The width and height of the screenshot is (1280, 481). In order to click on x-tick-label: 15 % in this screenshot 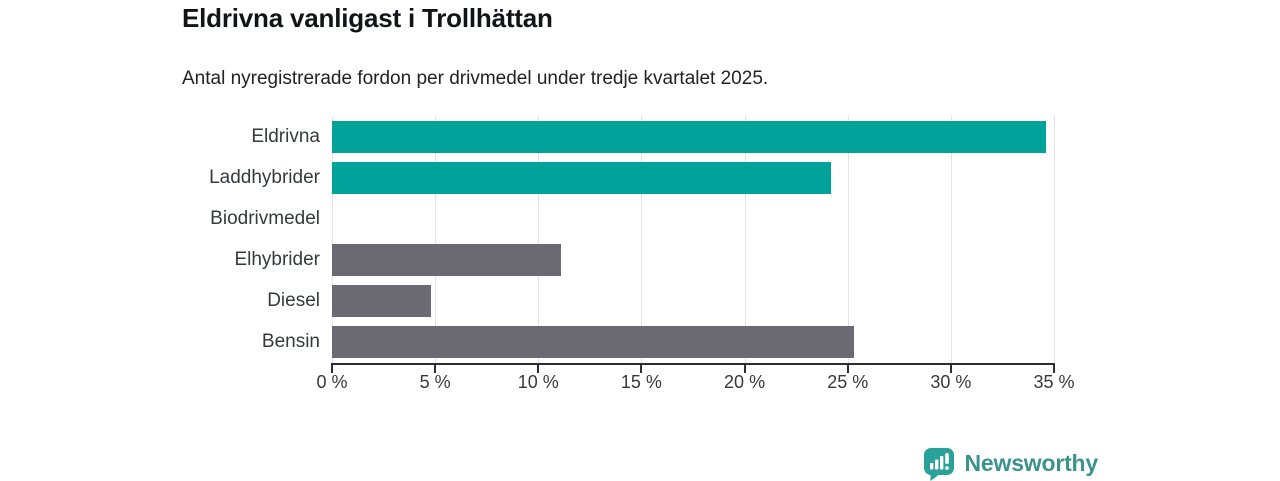, I will do `click(641, 382)`.